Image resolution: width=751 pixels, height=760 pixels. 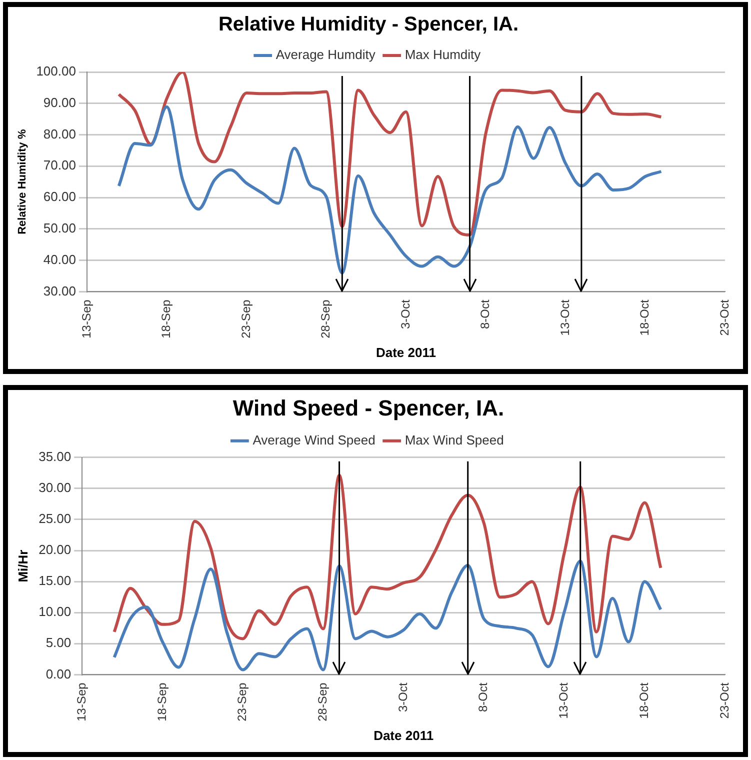 What do you see at coordinates (59, 196) in the screenshot?
I see `y-tick-label: 60.00` at bounding box center [59, 196].